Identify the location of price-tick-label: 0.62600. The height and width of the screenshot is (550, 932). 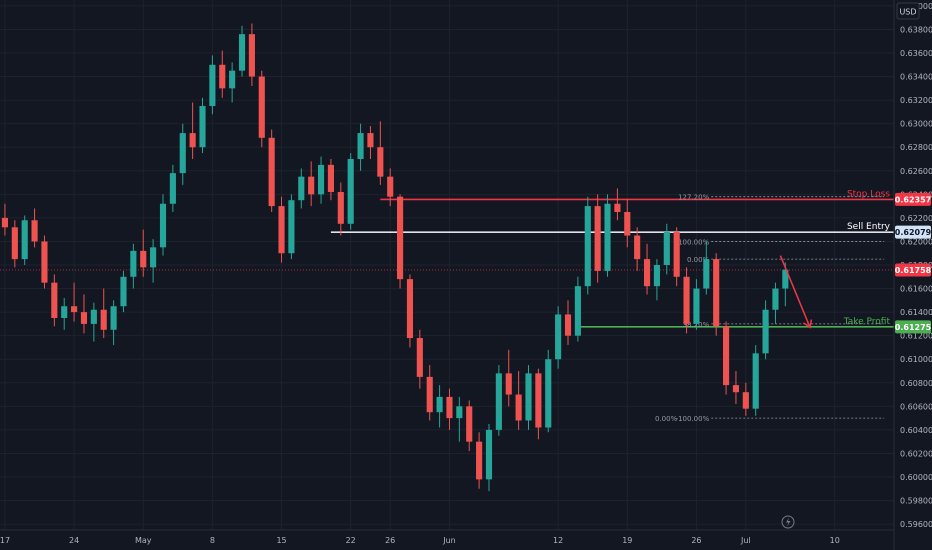
(916, 171).